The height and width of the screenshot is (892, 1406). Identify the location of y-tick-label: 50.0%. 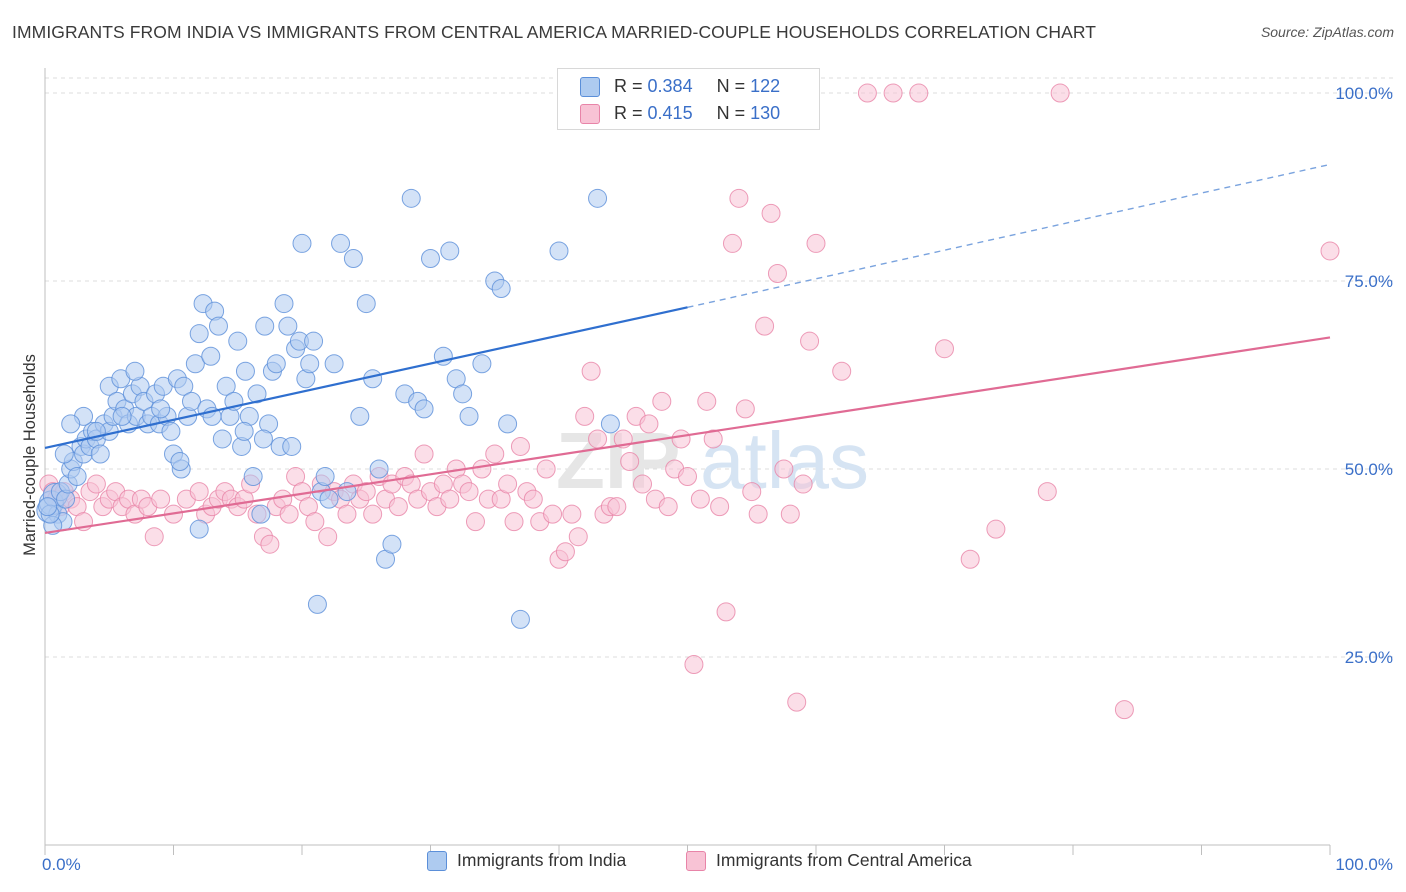
(1369, 469).